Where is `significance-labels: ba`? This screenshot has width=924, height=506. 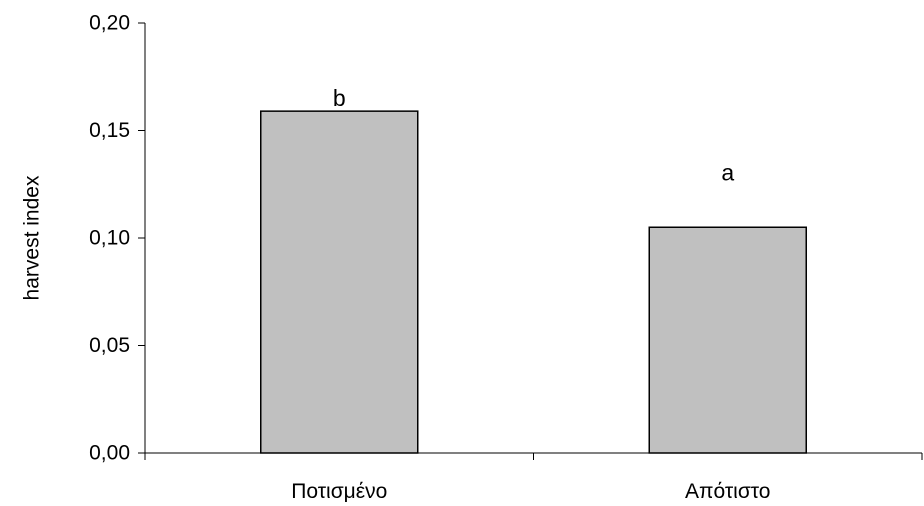 significance-labels: ba is located at coordinates (534, 135).